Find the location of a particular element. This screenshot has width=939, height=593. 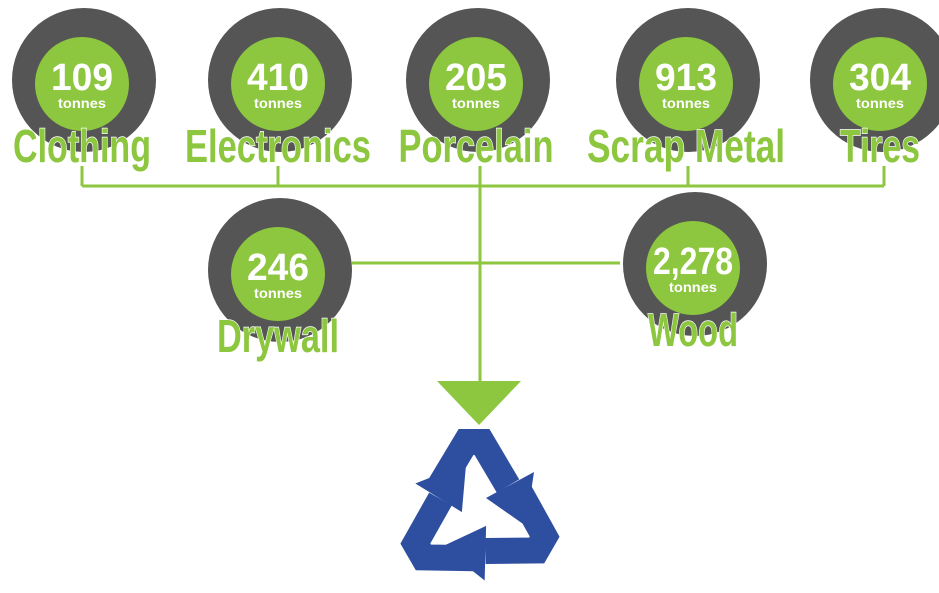

arrow-tip is located at coordinates (441, 488).